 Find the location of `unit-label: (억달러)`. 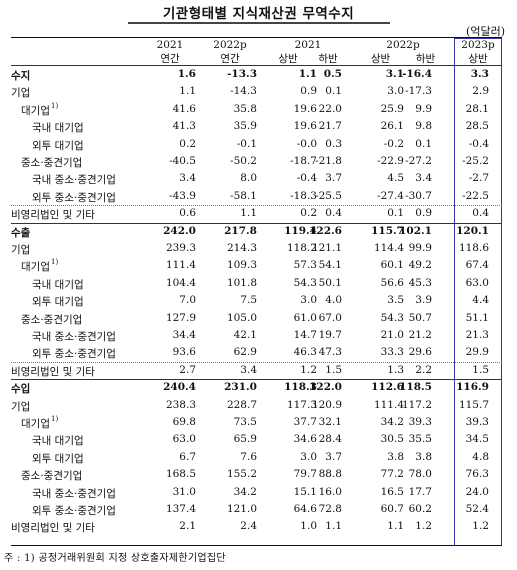

unit-label: (억달러) is located at coordinates (485, 31).